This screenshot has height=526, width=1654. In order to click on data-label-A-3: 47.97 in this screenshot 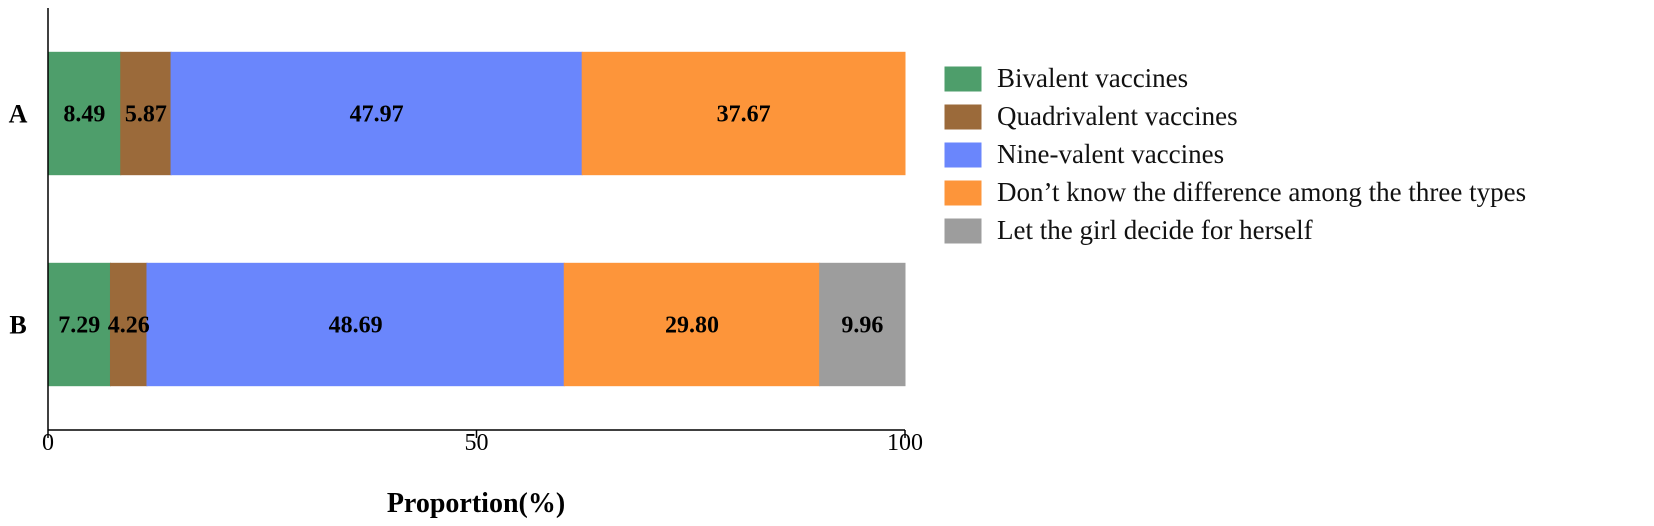, I will do `click(377, 115)`.